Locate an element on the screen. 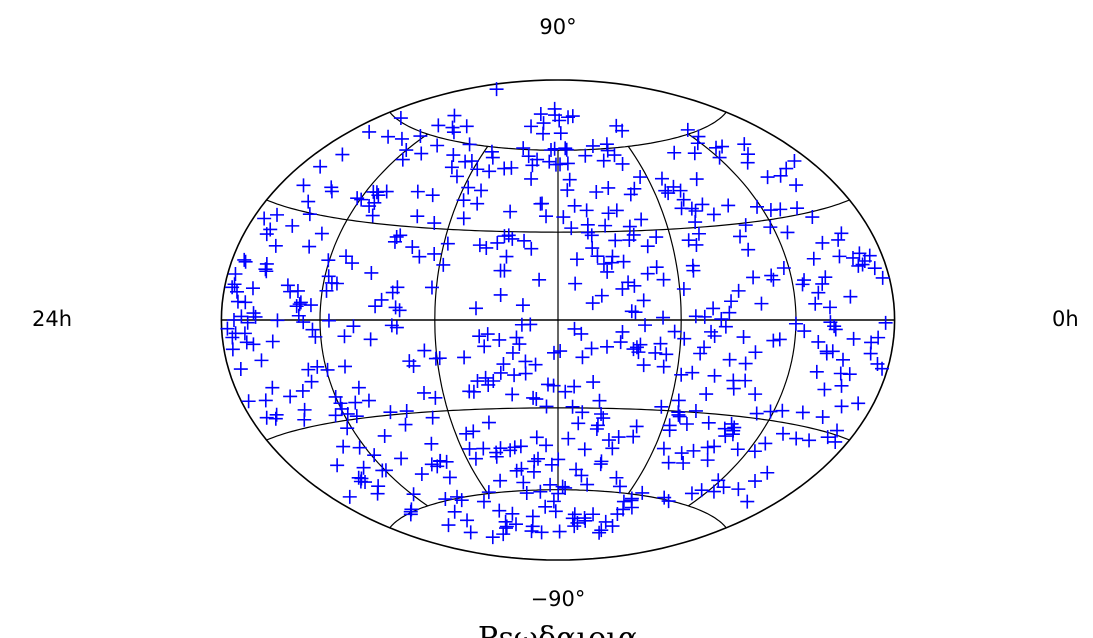  top-label: 90° is located at coordinates (557, 27).